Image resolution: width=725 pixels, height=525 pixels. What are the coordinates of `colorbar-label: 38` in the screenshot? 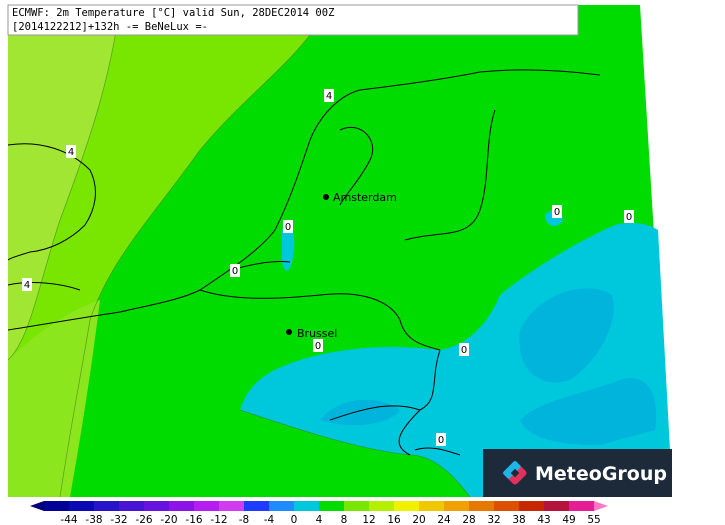 It's located at (518, 519).